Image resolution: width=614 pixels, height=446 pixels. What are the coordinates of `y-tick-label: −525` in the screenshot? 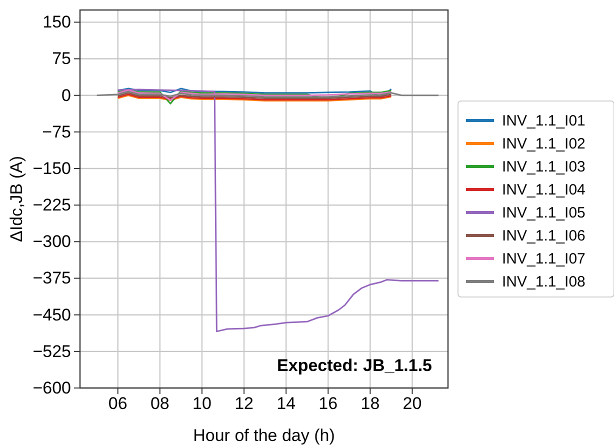 It's located at (51, 351).